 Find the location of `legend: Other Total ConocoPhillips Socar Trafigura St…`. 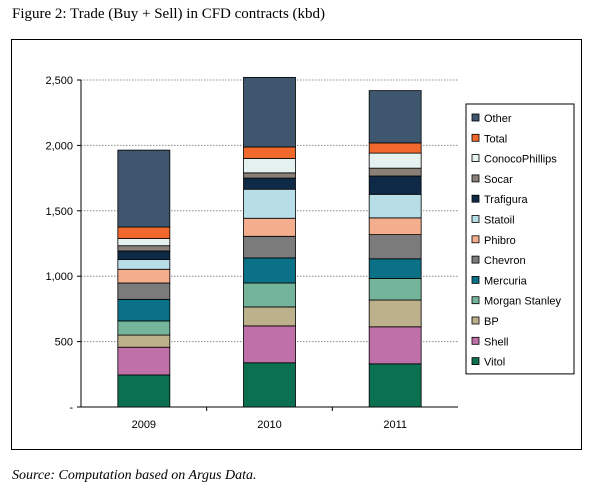

legend: Other Total ConocoPhillips Socar Trafigura St… is located at coordinates (520, 239).